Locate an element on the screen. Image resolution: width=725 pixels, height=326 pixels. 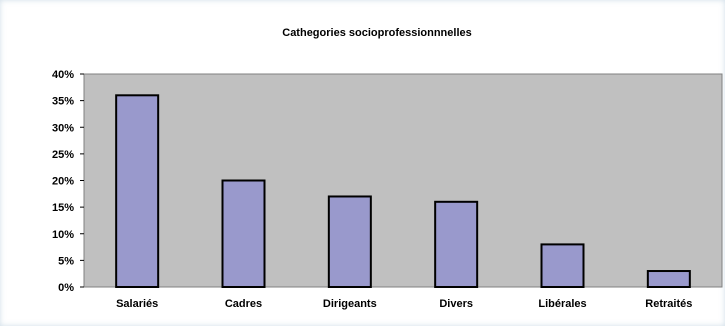
y-tick-label: 25% is located at coordinates (63, 155).